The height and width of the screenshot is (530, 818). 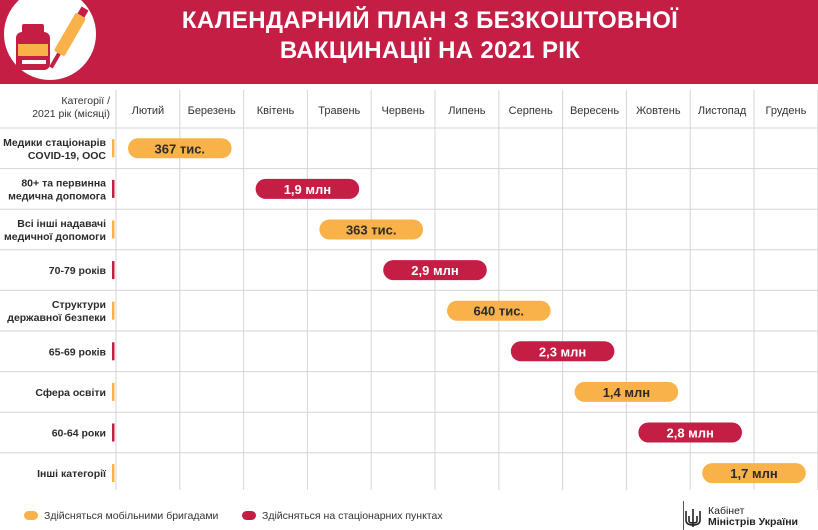 I want to click on category-label: Медики стаціонарів, so click(x=54, y=143).